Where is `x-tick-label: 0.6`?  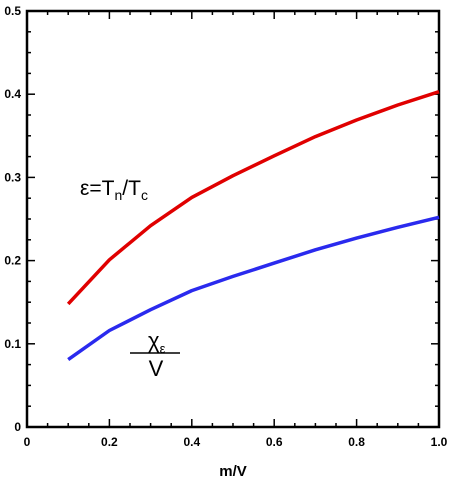 x-tick-label: 0.6 is located at coordinates (274, 442).